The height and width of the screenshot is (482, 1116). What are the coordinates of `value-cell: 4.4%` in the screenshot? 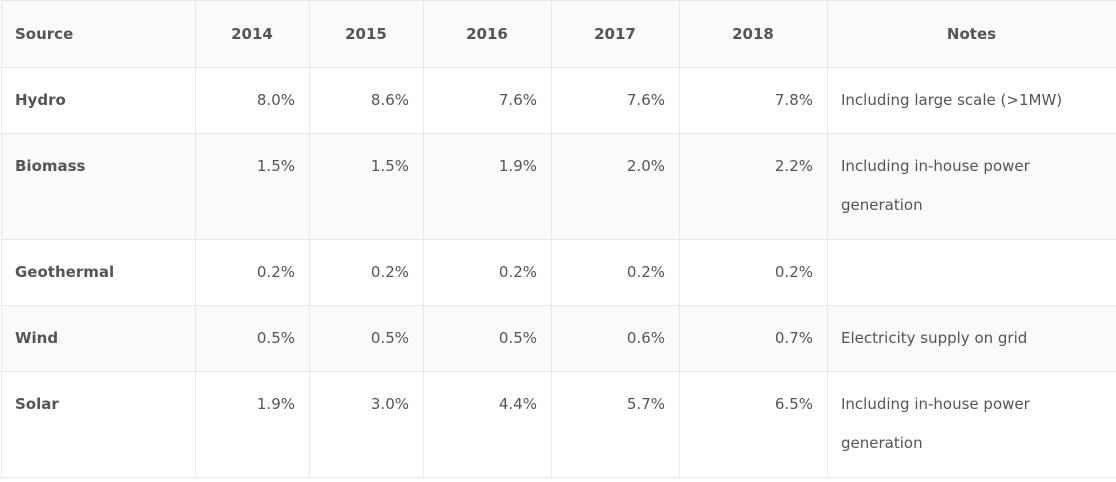 It's located at (487, 424).